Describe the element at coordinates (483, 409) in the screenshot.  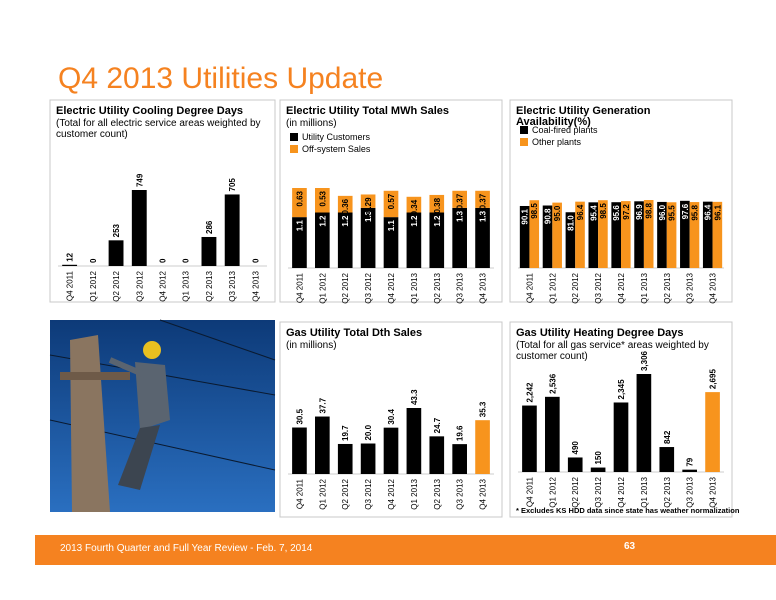
I see `value-label: 35.3` at that location.